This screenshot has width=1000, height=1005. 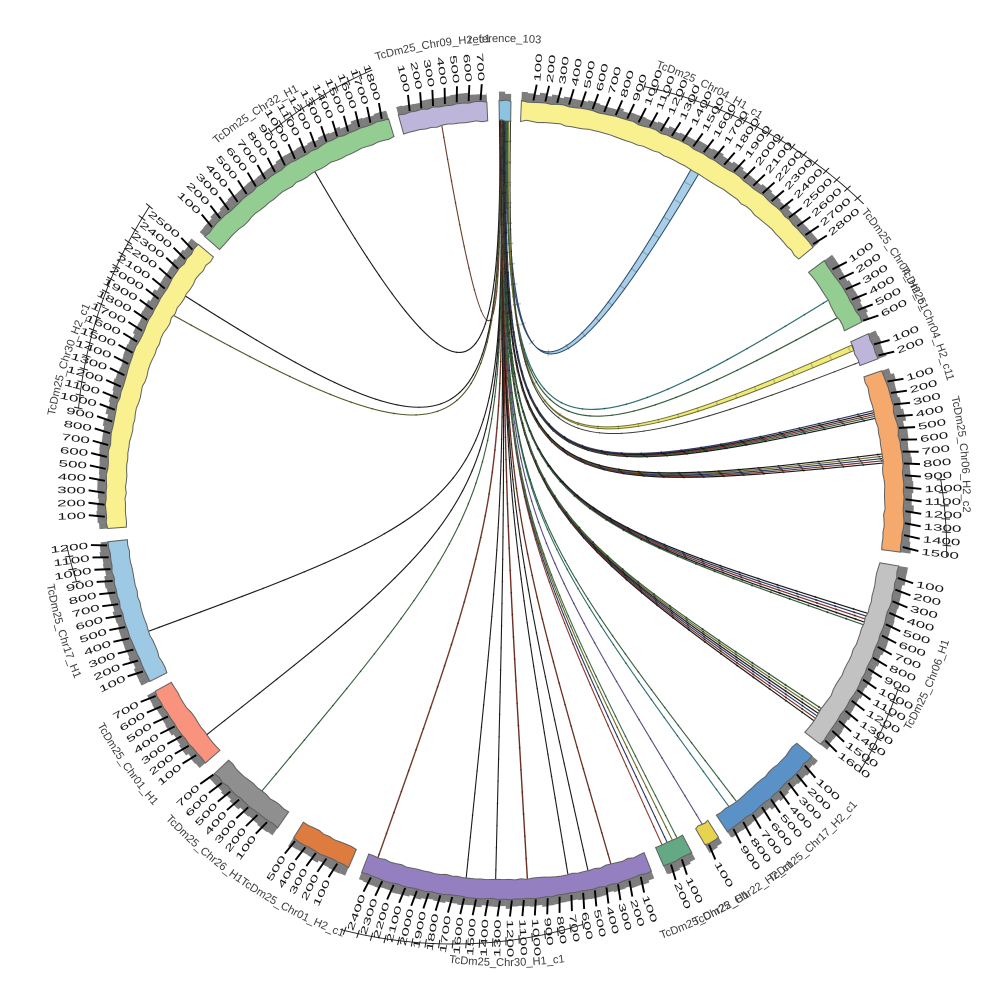 I want to click on svg-text: 400, so click(x=71, y=477).